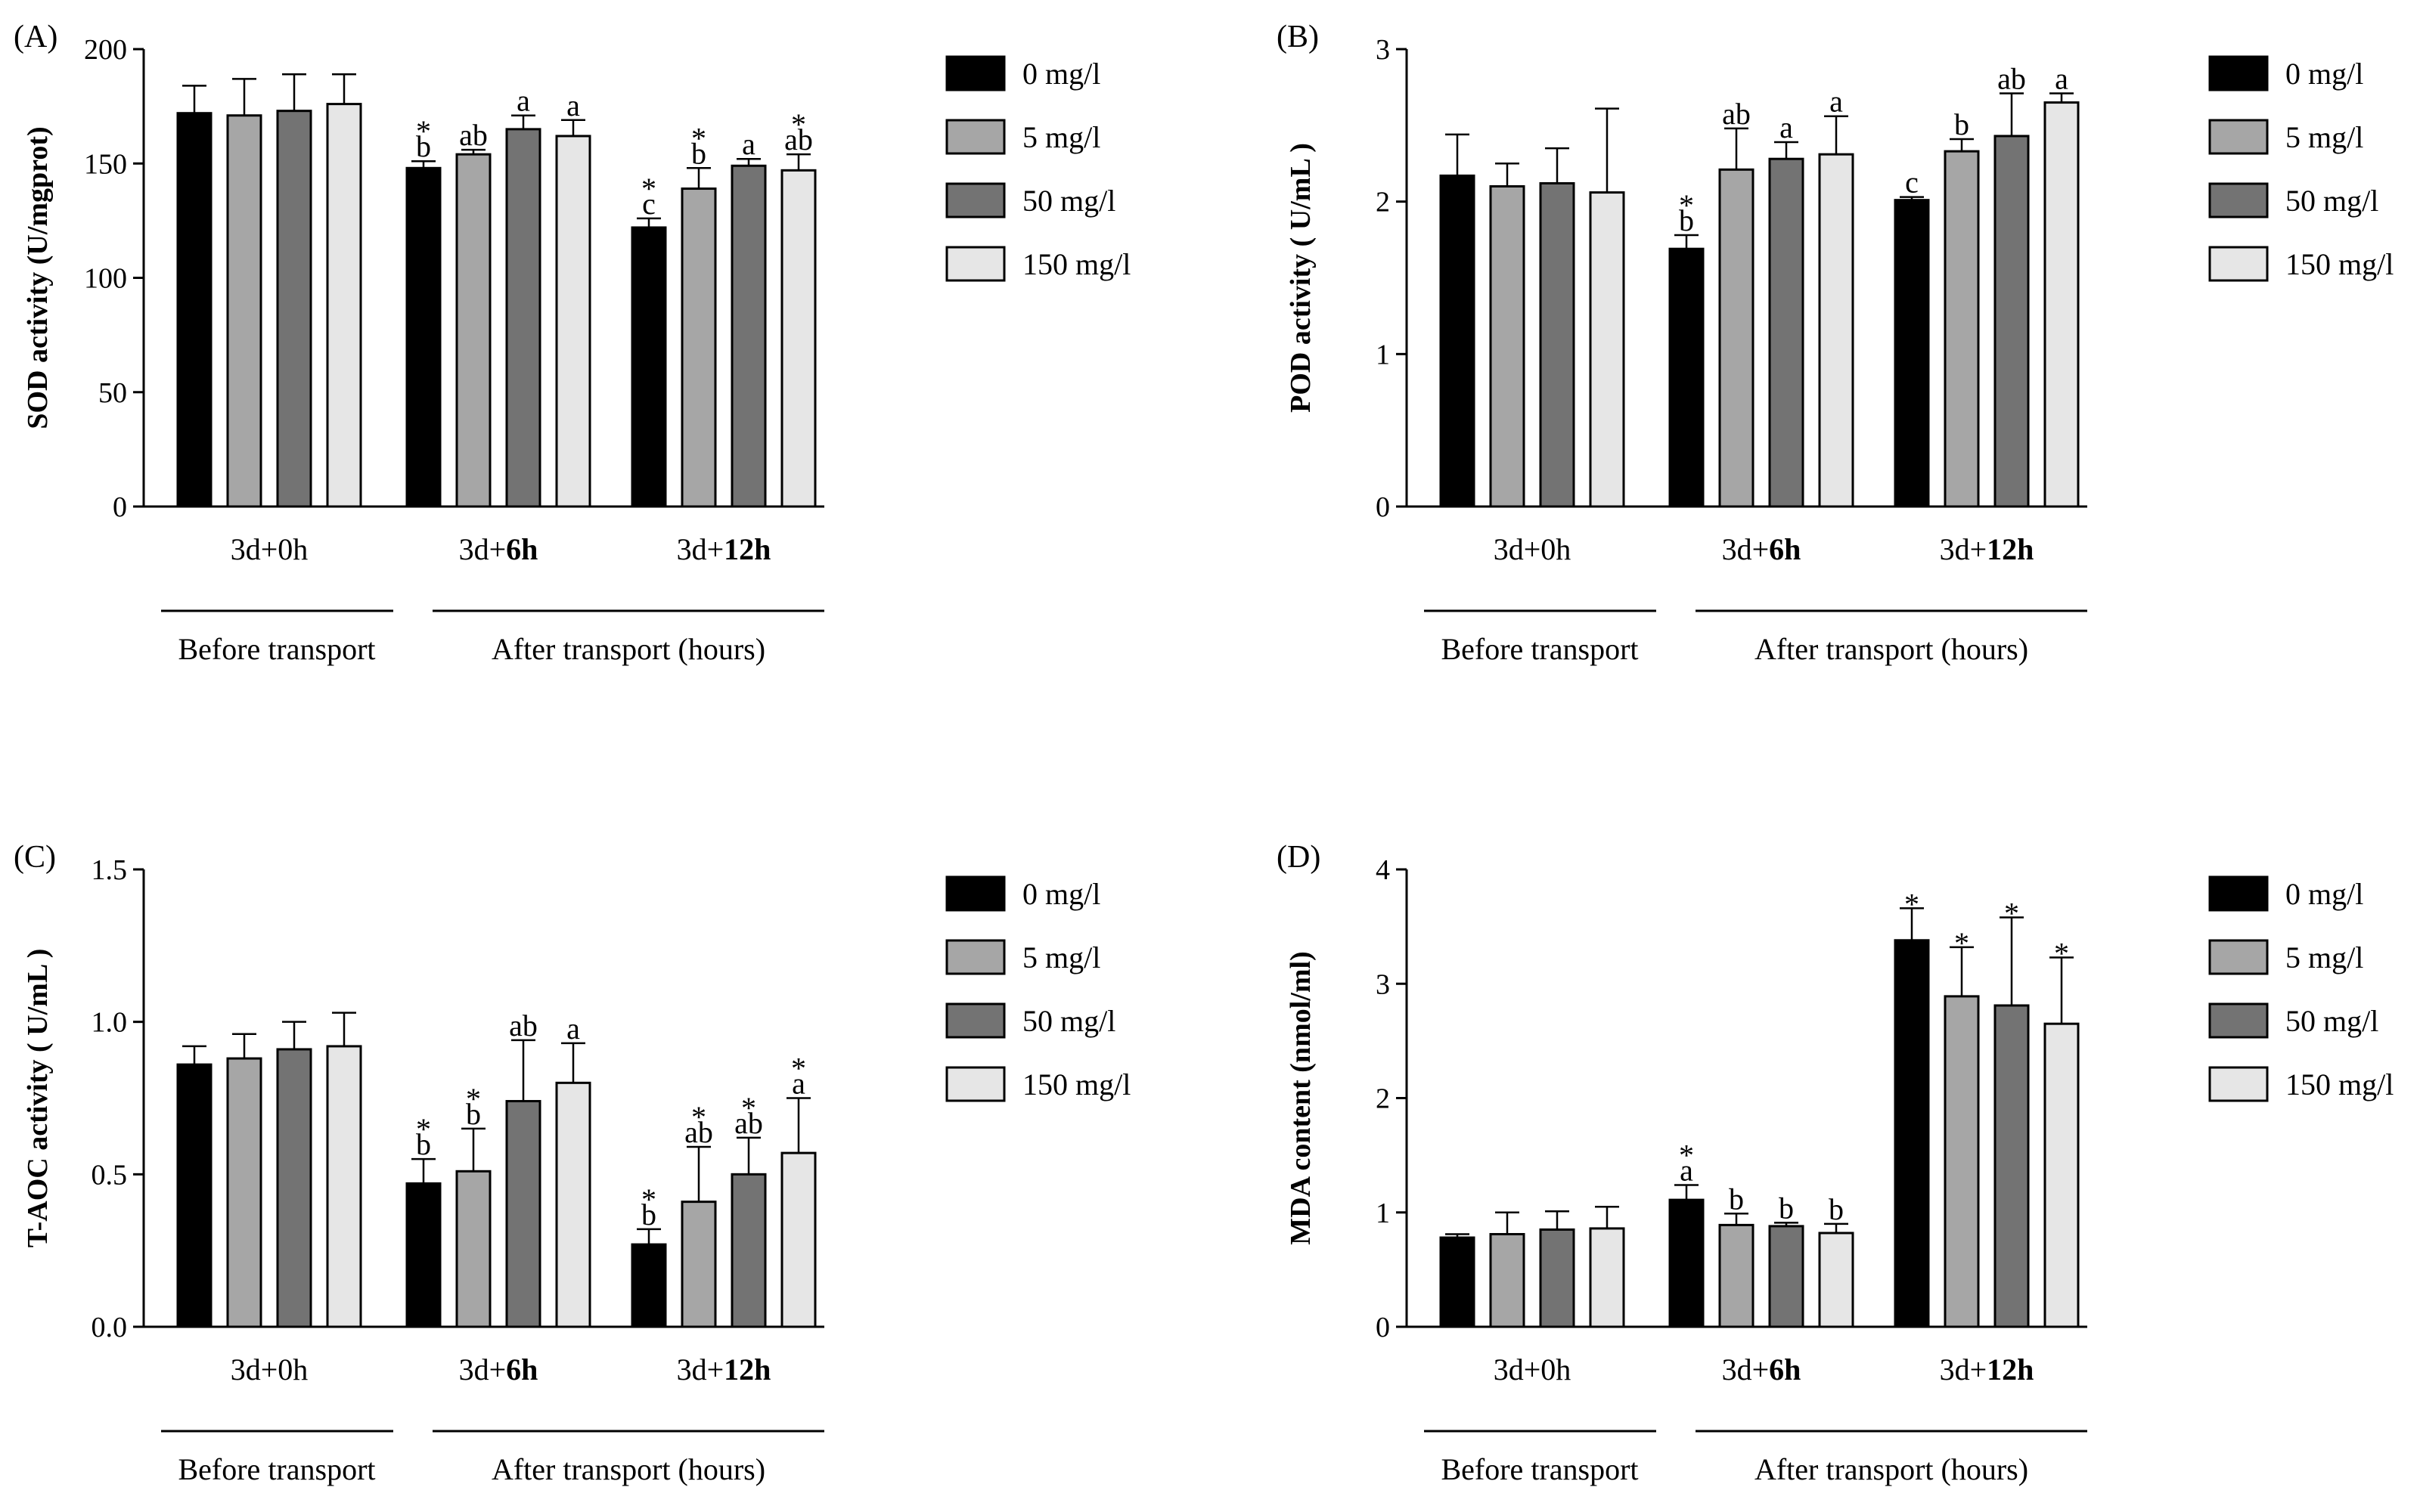  What do you see at coordinates (112, 393) in the screenshot?
I see `y-tick-label: 50` at bounding box center [112, 393].